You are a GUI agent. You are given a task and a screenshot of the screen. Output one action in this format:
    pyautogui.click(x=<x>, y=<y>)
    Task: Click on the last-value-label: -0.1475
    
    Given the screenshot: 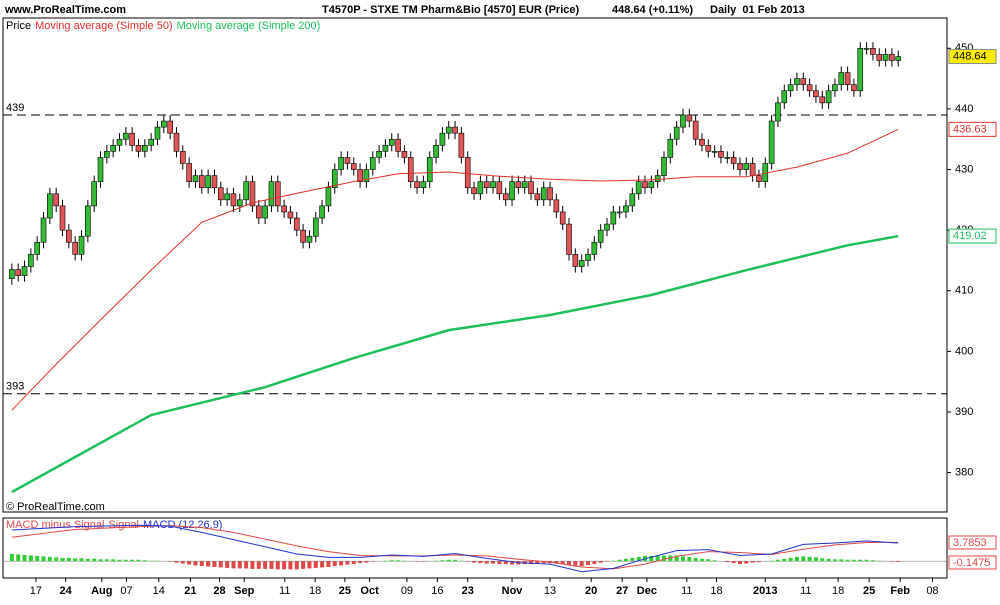 What is the action you would take?
    pyautogui.click(x=971, y=563)
    